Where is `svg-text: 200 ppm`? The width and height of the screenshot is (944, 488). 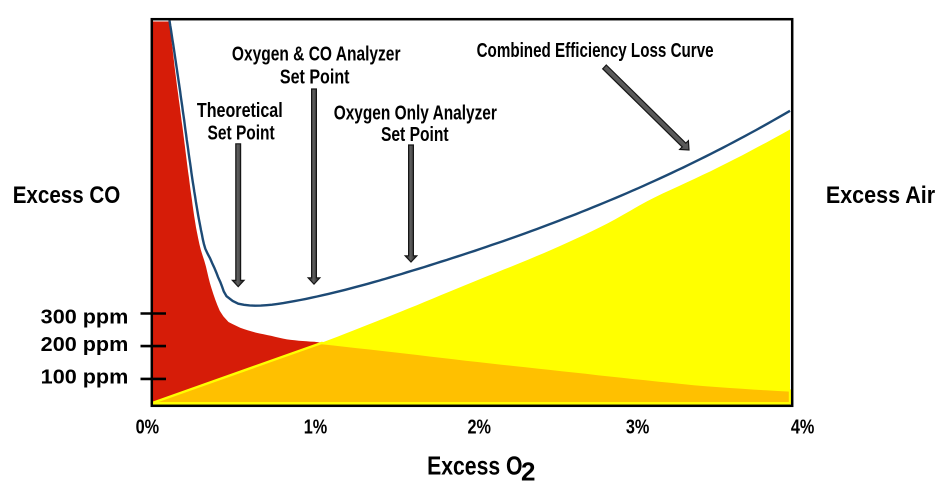
svg-text: 200 ppm is located at coordinates (85, 345).